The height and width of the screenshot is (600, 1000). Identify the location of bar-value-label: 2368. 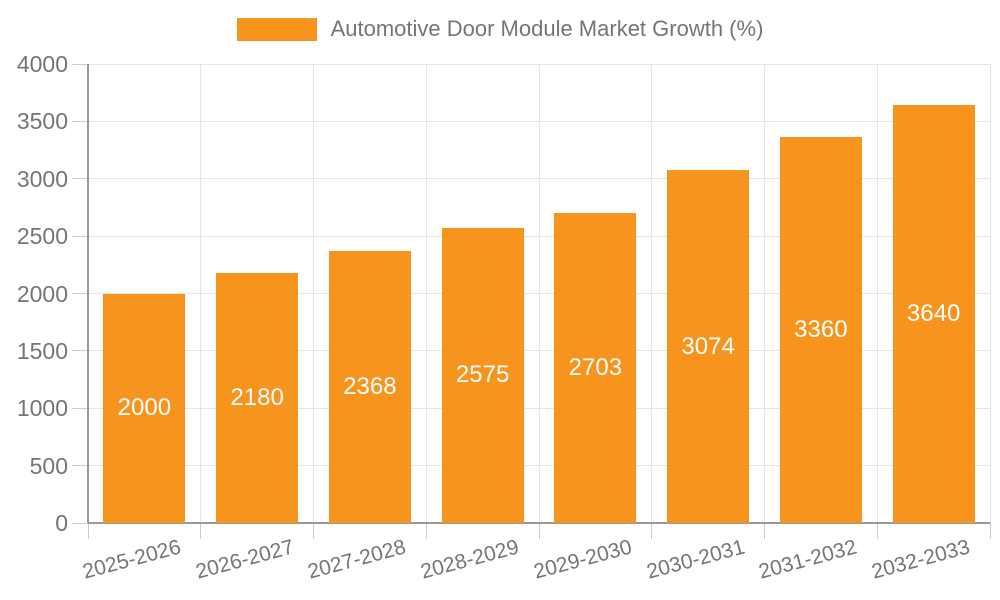
(370, 387).